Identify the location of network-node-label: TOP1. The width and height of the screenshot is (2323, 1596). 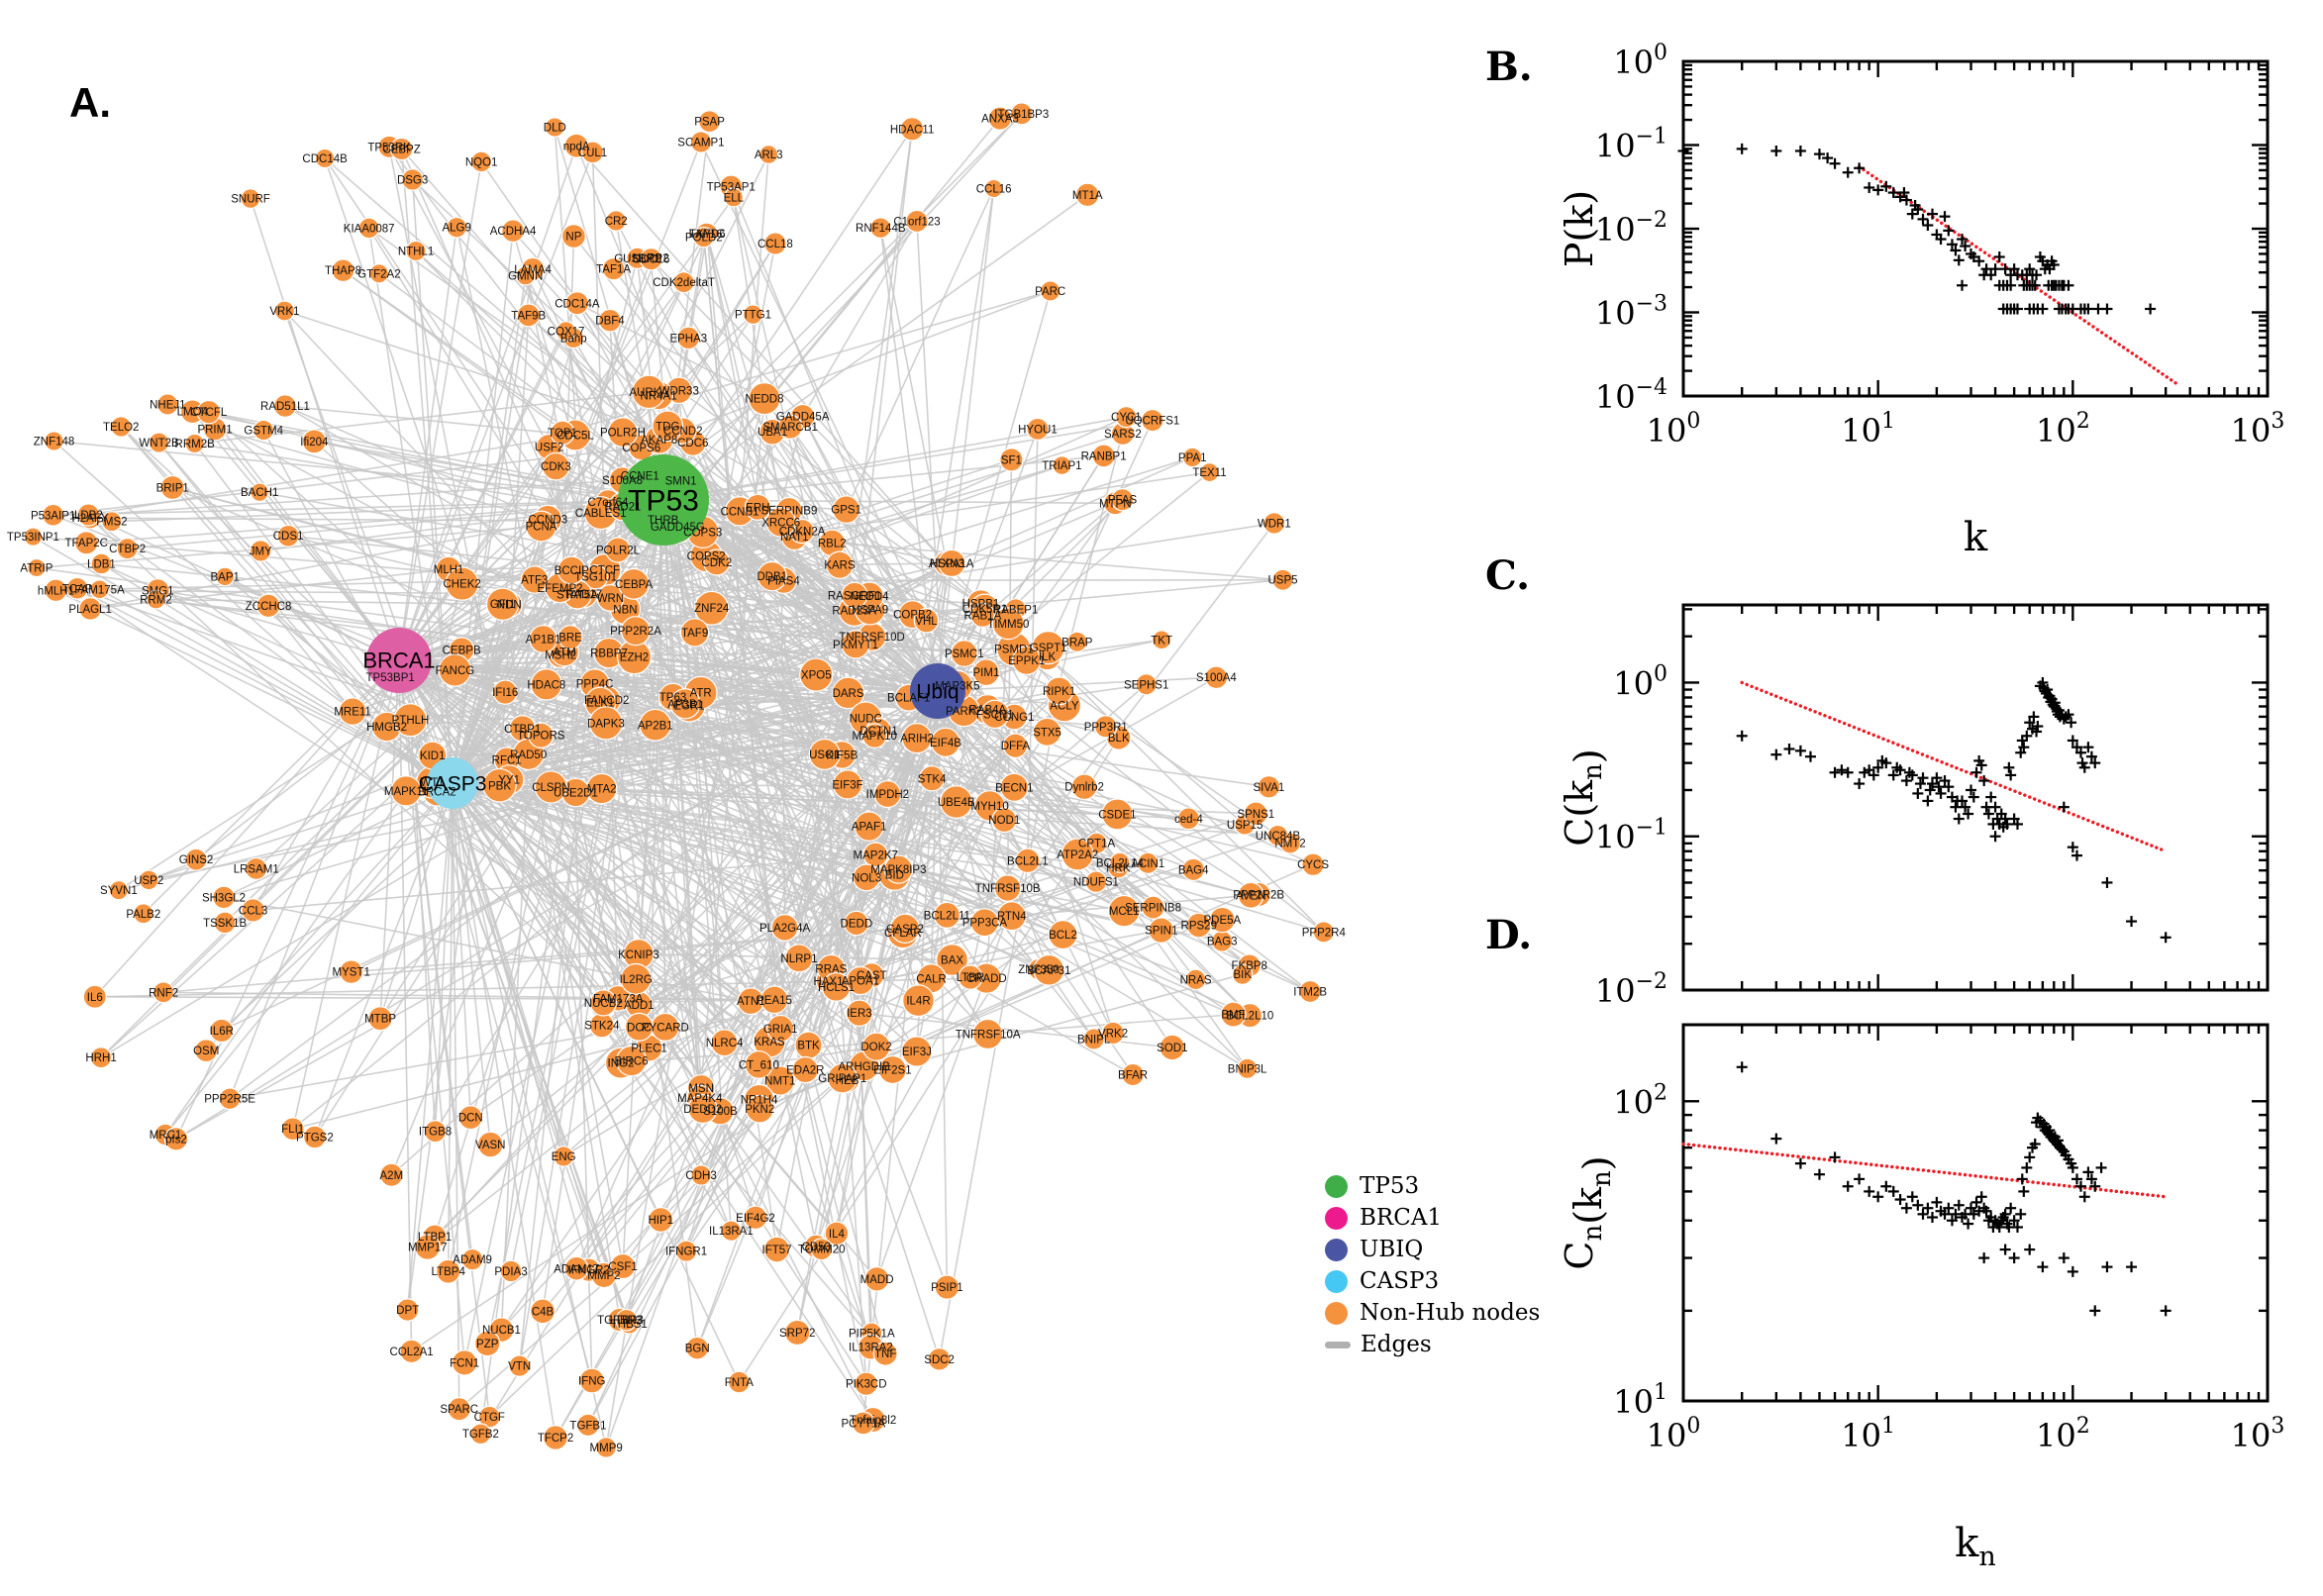
(562, 434).